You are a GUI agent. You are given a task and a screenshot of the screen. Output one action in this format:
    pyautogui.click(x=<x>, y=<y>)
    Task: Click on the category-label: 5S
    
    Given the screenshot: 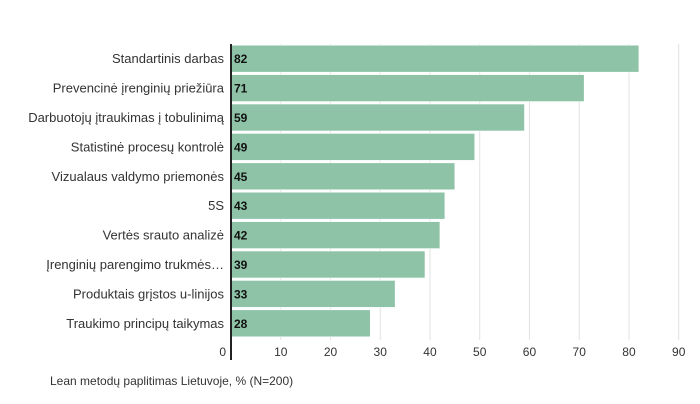 What is the action you would take?
    pyautogui.click(x=216, y=205)
    